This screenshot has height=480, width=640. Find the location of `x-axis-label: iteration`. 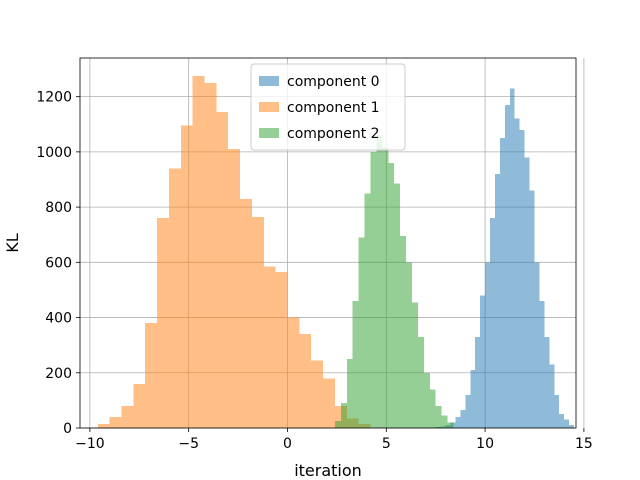

x-axis-label: iteration is located at coordinates (328, 470).